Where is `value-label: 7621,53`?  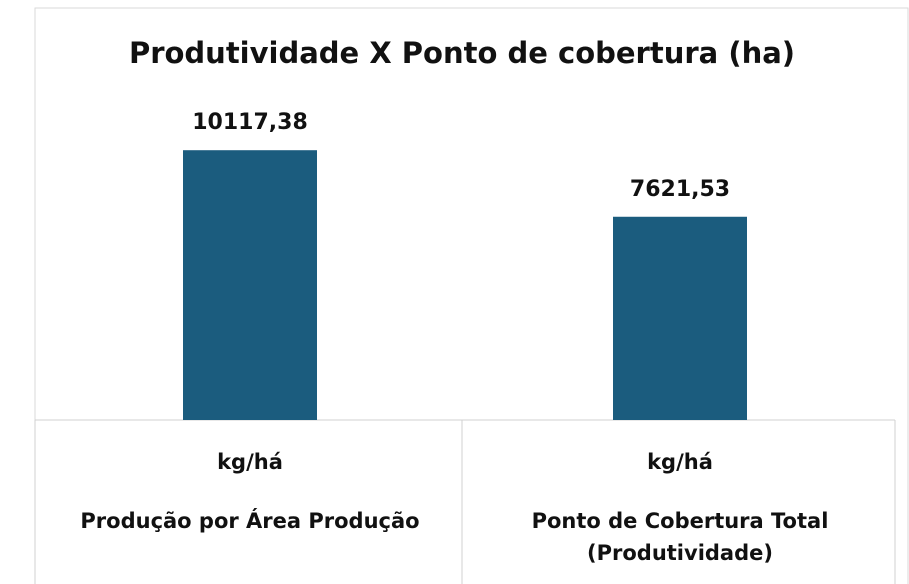 value-label: 7621,53 is located at coordinates (680, 189).